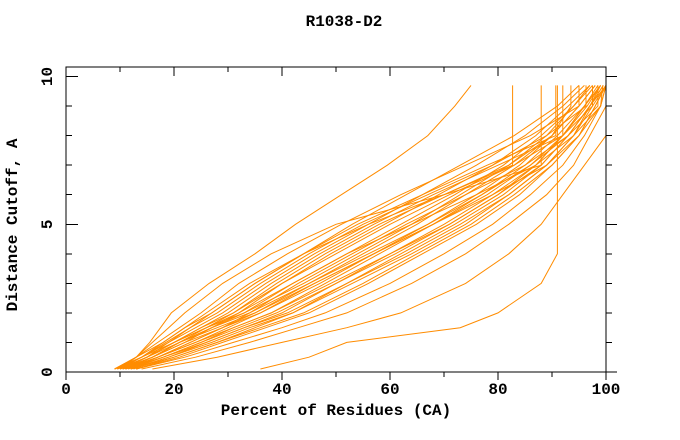  Describe the element at coordinates (48, 224) in the screenshot. I see `y-tick-label-5: 5` at that location.